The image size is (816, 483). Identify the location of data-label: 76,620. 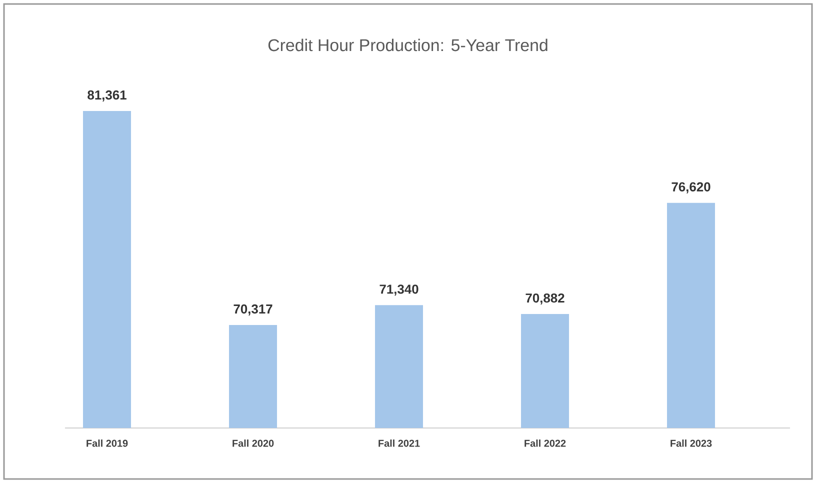
(691, 188).